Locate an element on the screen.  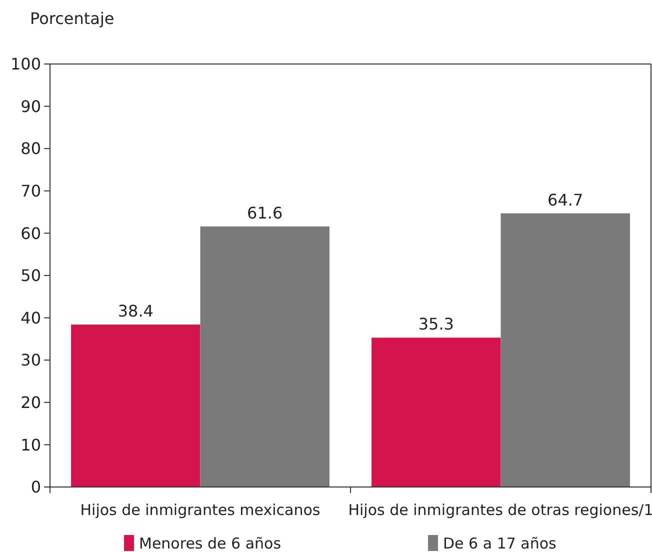
y-tick-label: 100 is located at coordinates (25, 64).